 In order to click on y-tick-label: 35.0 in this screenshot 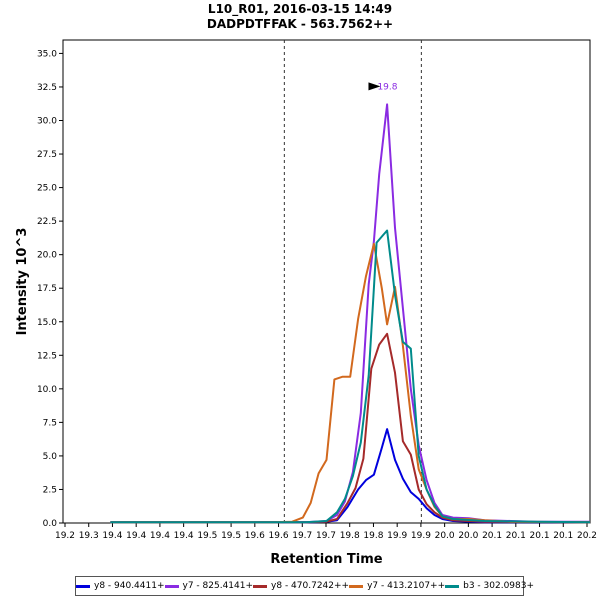, I will do `click(47, 54)`.